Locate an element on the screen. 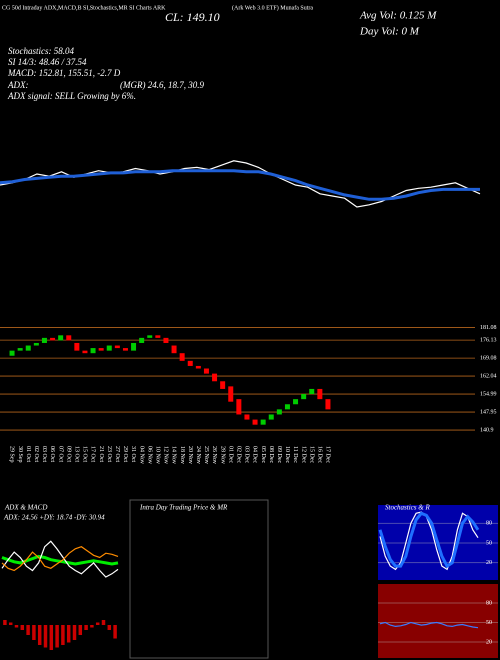 Image resolution: width=500 pixels, height=660 pixels. x-tick-label: 04 Dec is located at coordinates (255, 454).